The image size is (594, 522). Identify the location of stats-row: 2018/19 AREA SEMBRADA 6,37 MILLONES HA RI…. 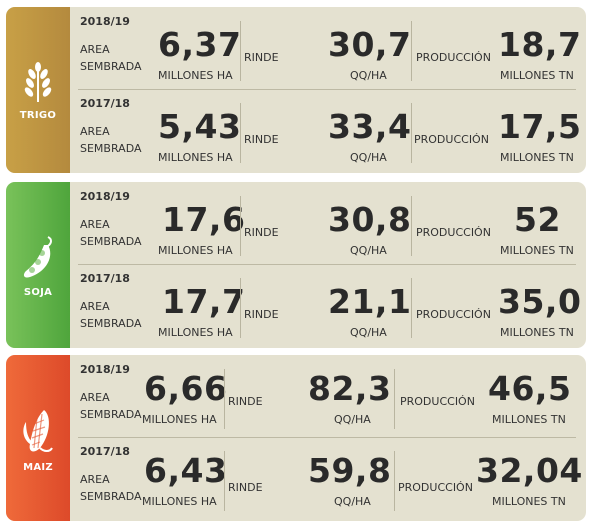
(329, 49).